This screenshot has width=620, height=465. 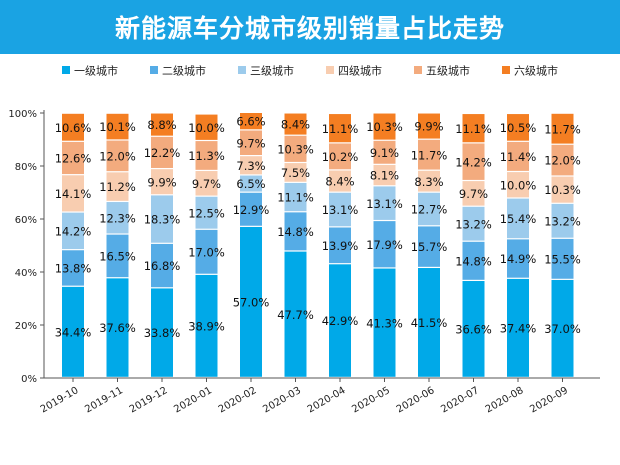 What do you see at coordinates (26, 167) in the screenshot?
I see `y-tick-label: 80%` at bounding box center [26, 167].